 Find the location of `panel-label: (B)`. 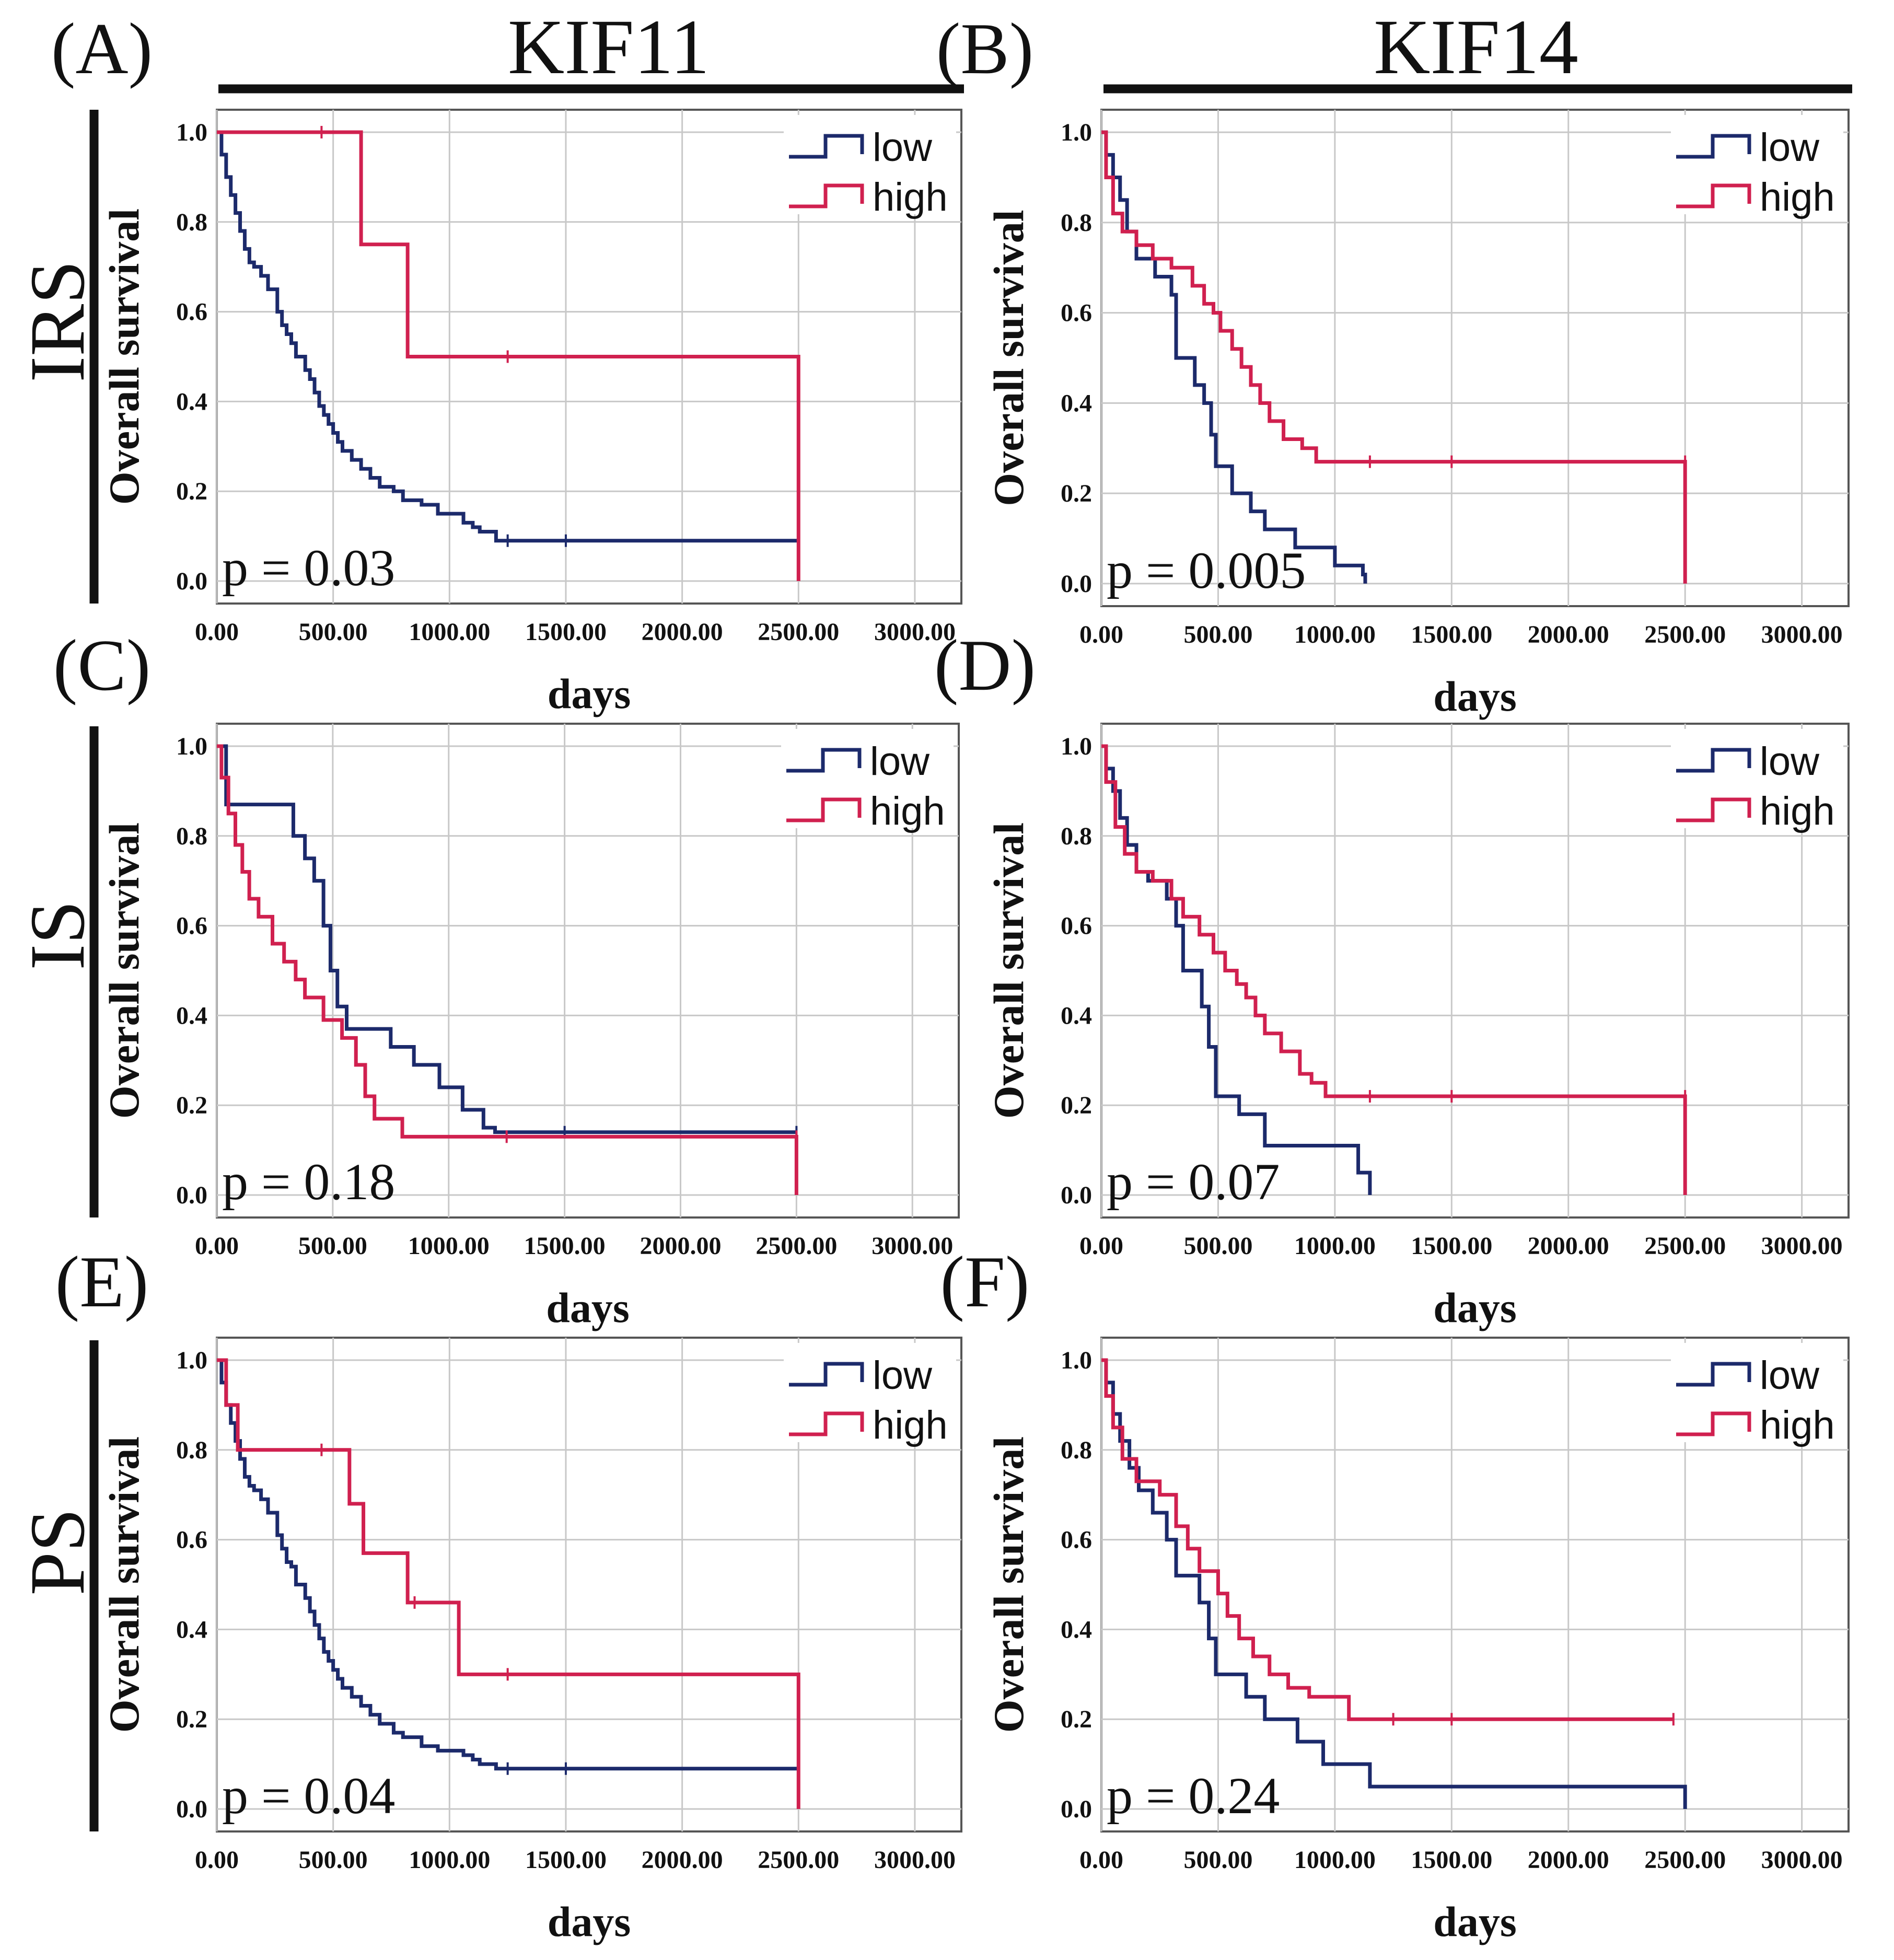

panel-label: (B) is located at coordinates (985, 48).